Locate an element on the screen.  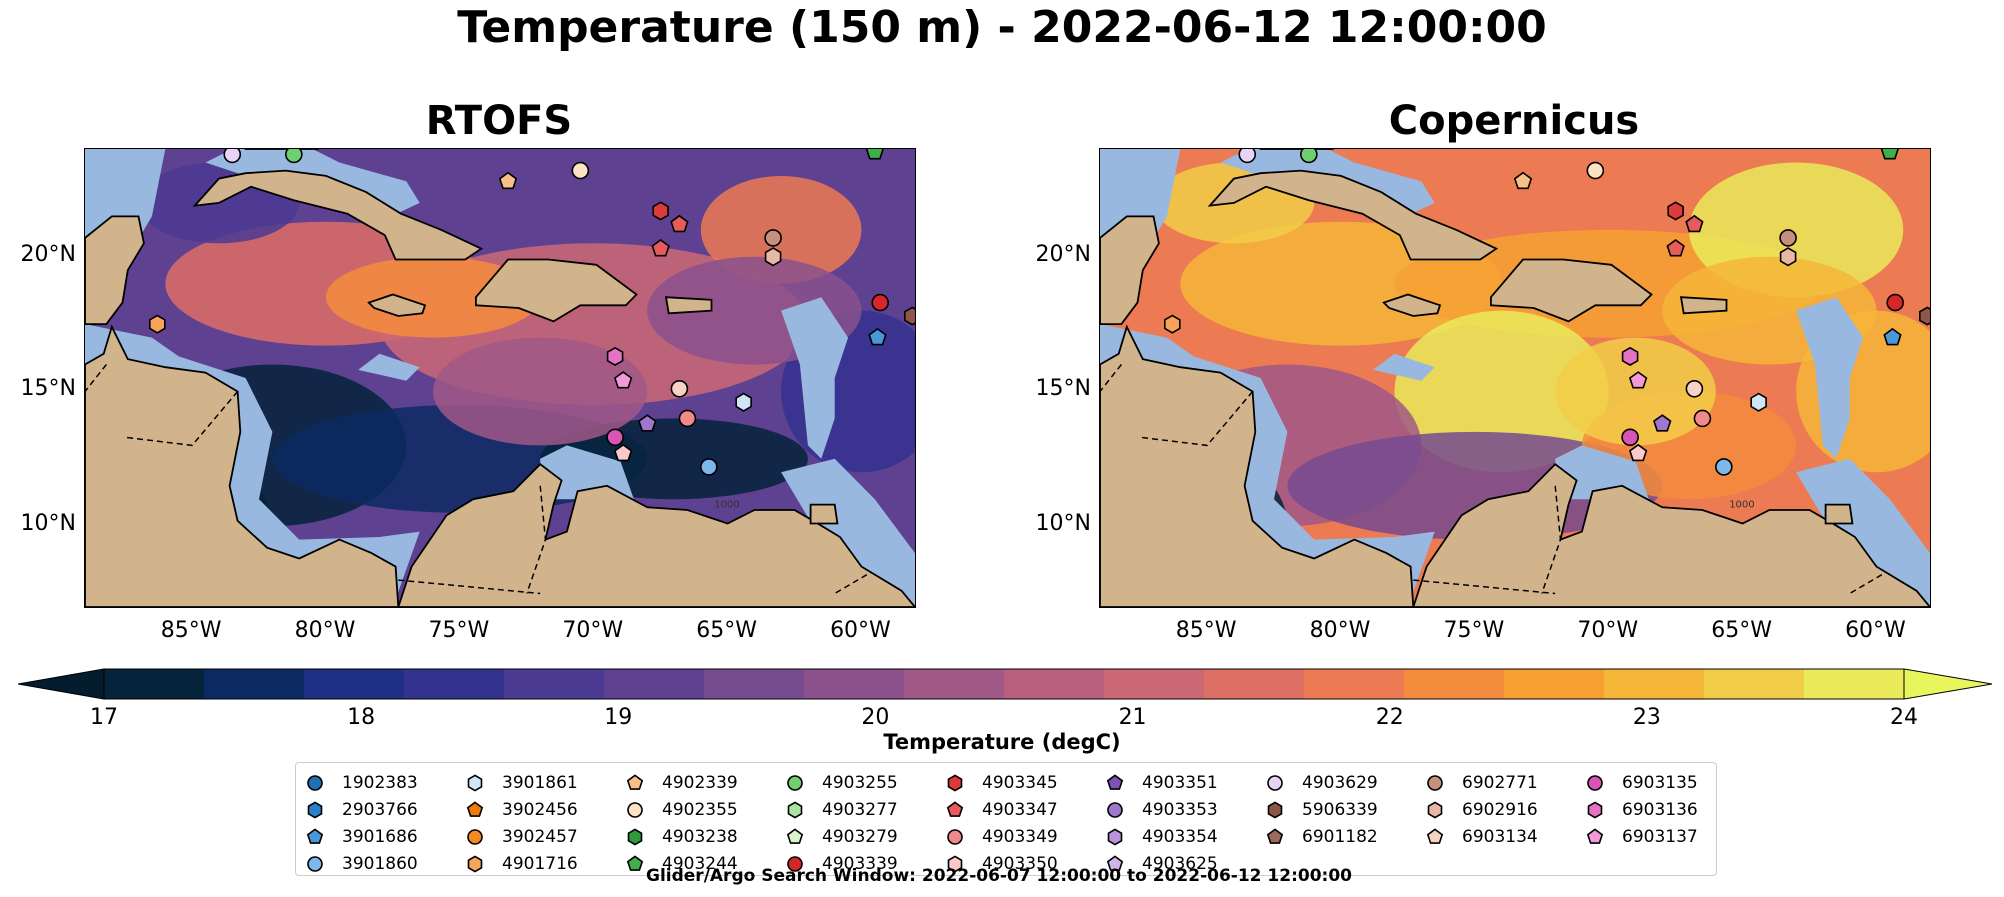
legend-entry: 6902771 is located at coordinates (1482, 782).